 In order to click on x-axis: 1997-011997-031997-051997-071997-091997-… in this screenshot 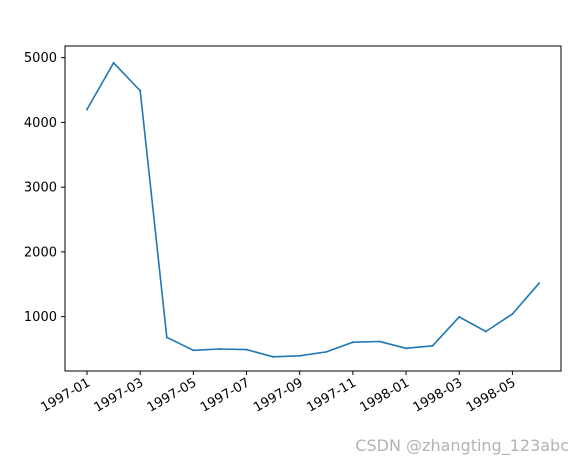, I will do `click(278, 393)`.